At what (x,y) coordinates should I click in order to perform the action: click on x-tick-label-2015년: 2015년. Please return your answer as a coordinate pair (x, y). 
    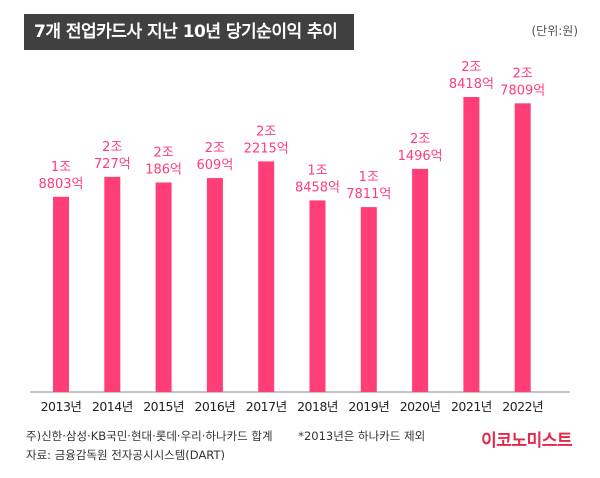
    Looking at the image, I should click on (163, 406).